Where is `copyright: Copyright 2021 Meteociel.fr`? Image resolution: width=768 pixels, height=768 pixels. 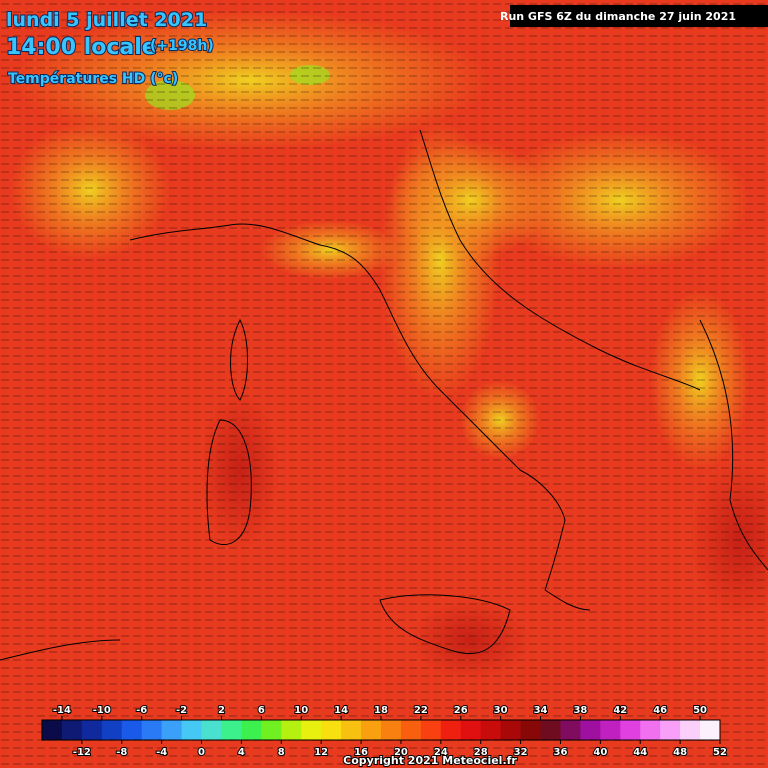
copyright: Copyright 2021 Meteociel.fr is located at coordinates (430, 760).